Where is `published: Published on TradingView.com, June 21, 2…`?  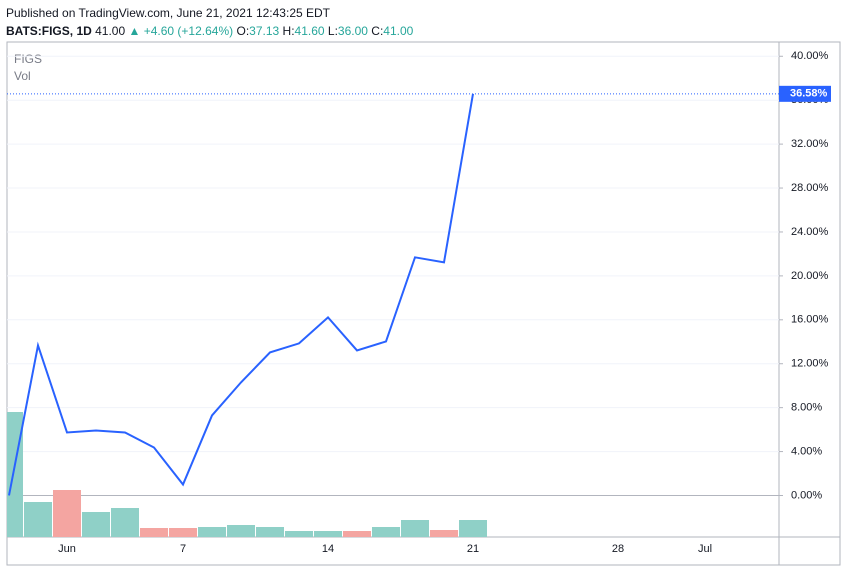 published: Published on TradingView.com, June 21, 2… is located at coordinates (168, 13).